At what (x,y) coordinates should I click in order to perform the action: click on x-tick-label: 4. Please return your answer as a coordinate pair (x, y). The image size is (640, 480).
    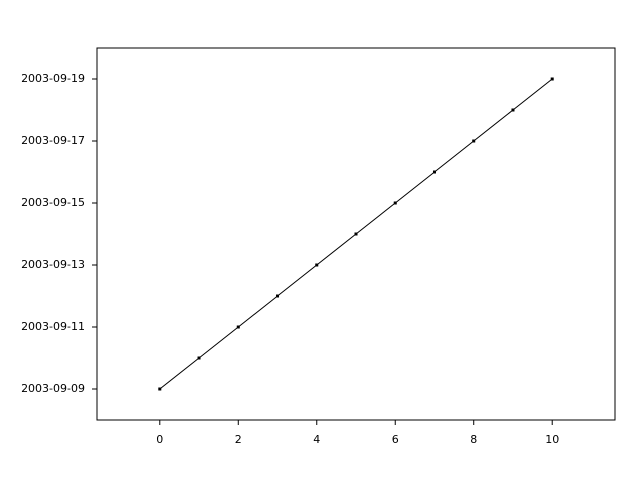
    Looking at the image, I should click on (316, 439).